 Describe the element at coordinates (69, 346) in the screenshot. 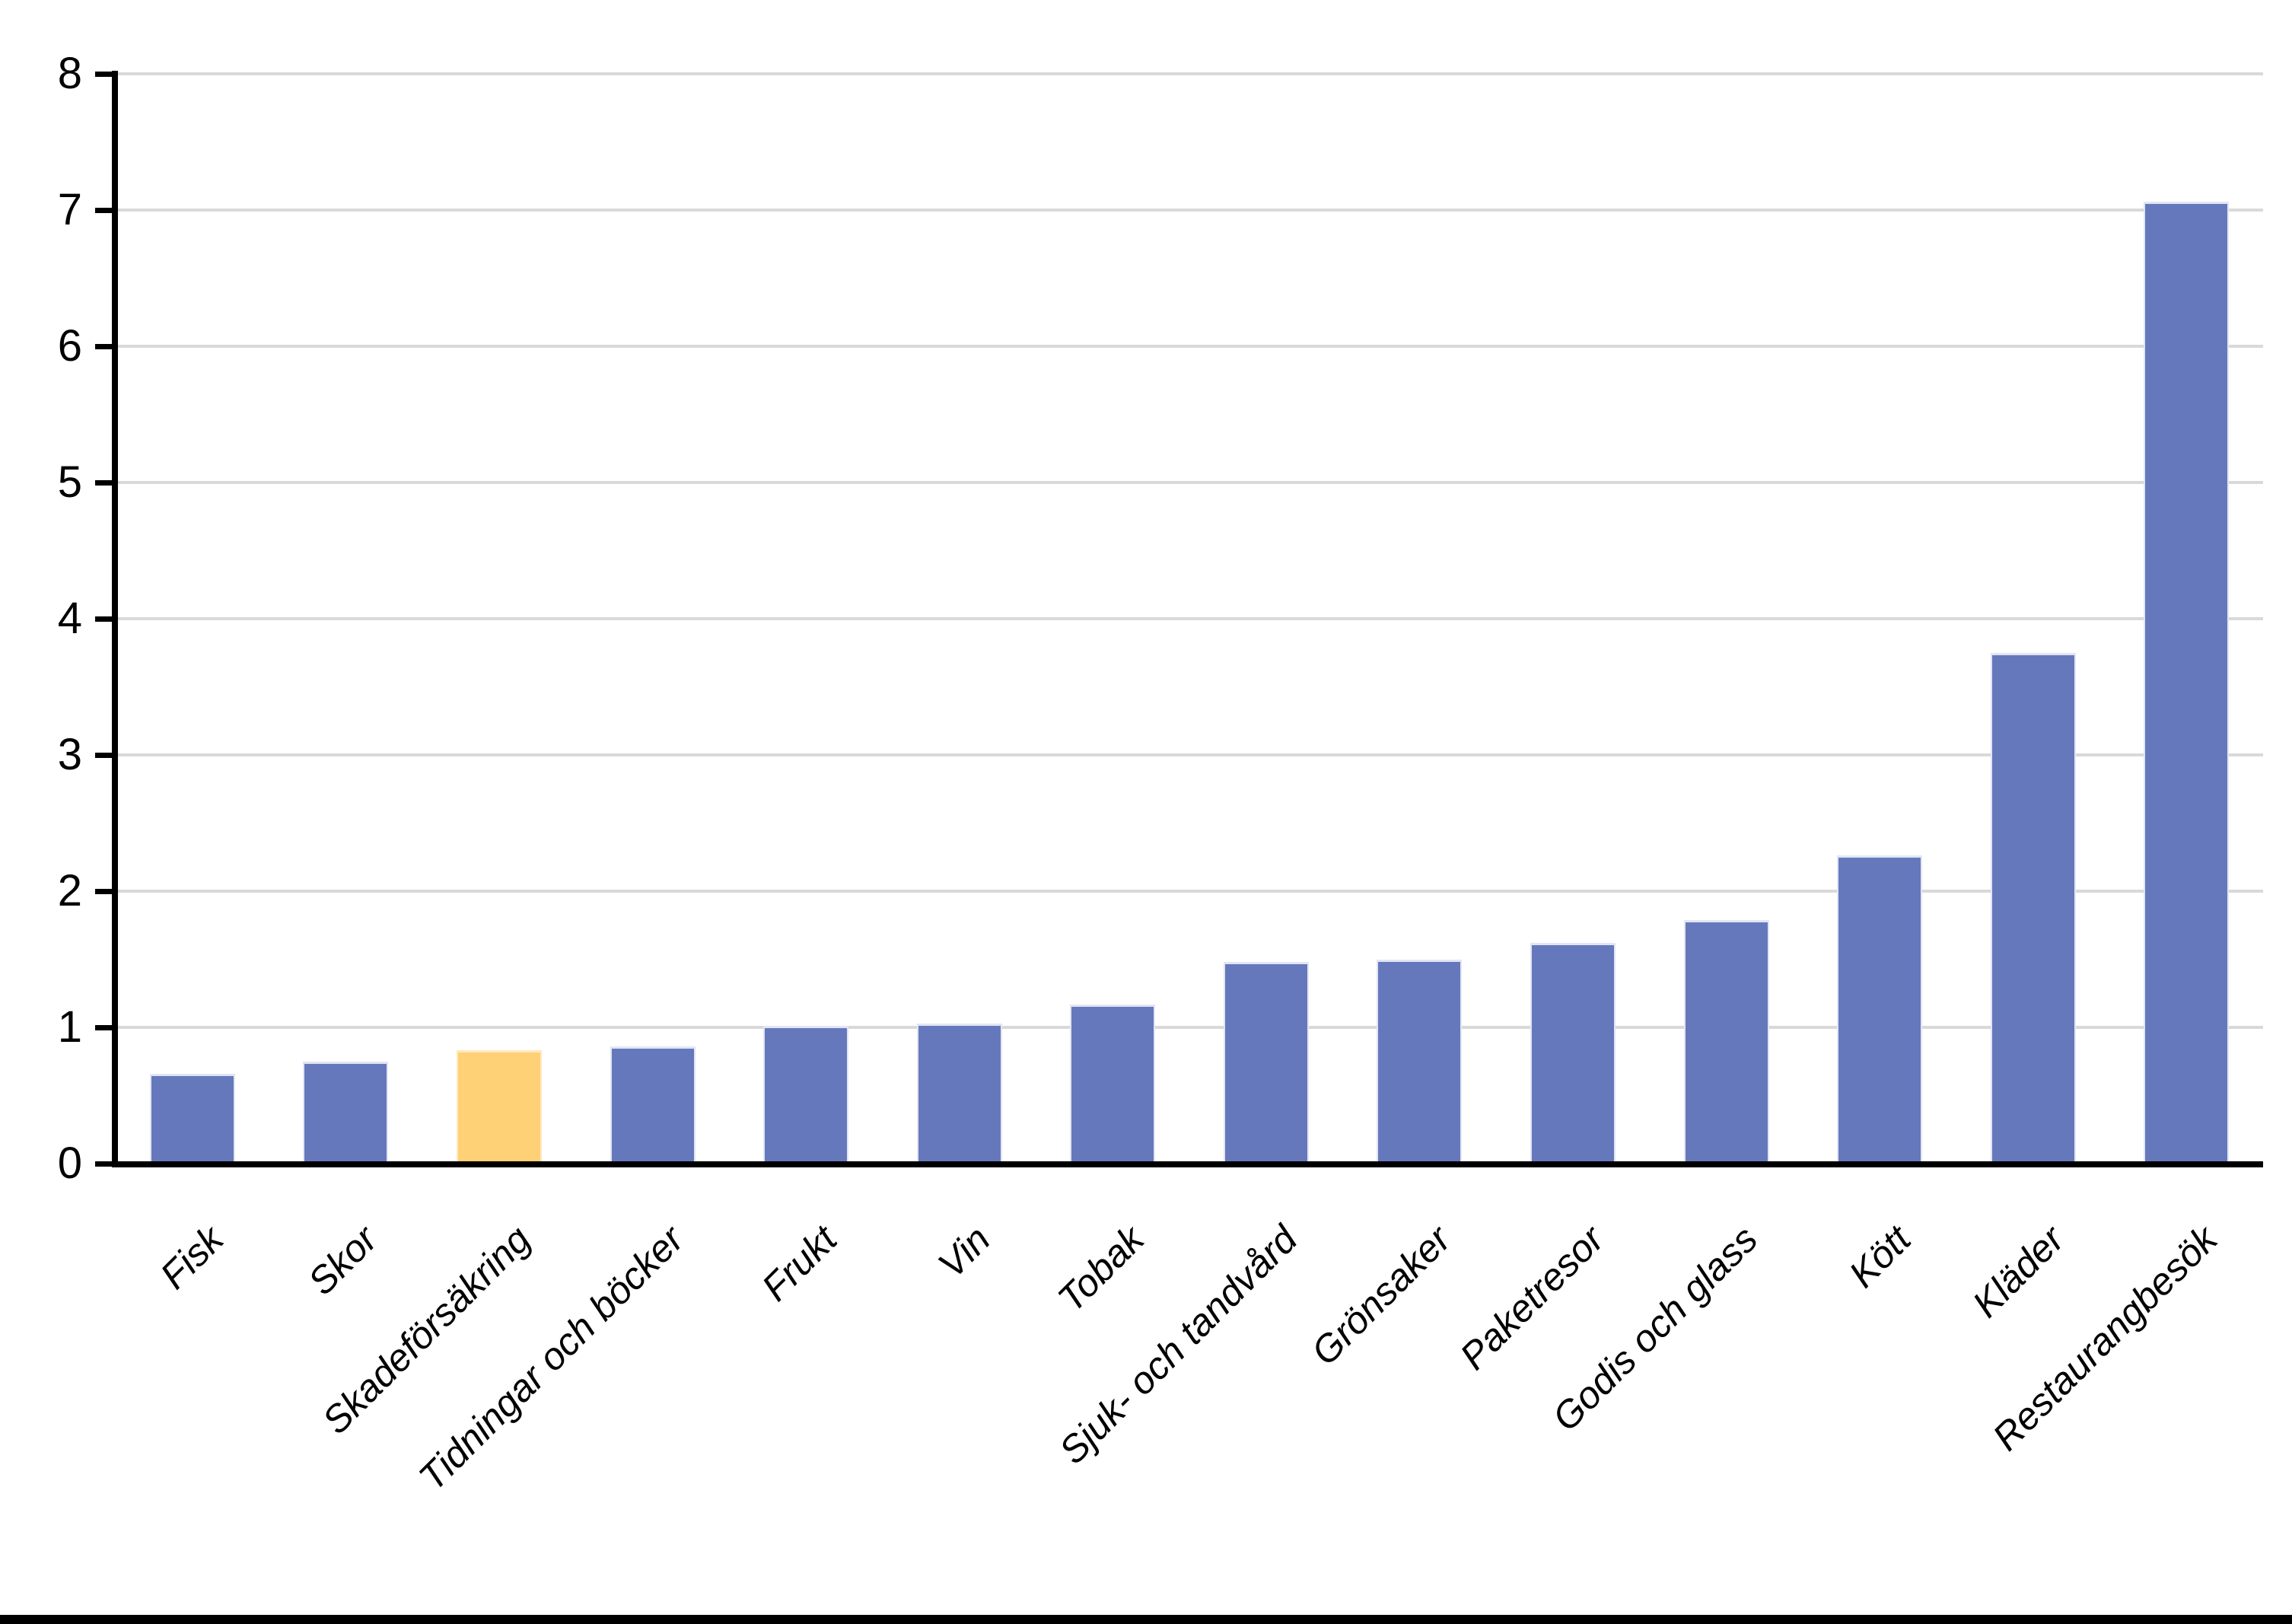

I see `y-axis-label-6: 6` at that location.